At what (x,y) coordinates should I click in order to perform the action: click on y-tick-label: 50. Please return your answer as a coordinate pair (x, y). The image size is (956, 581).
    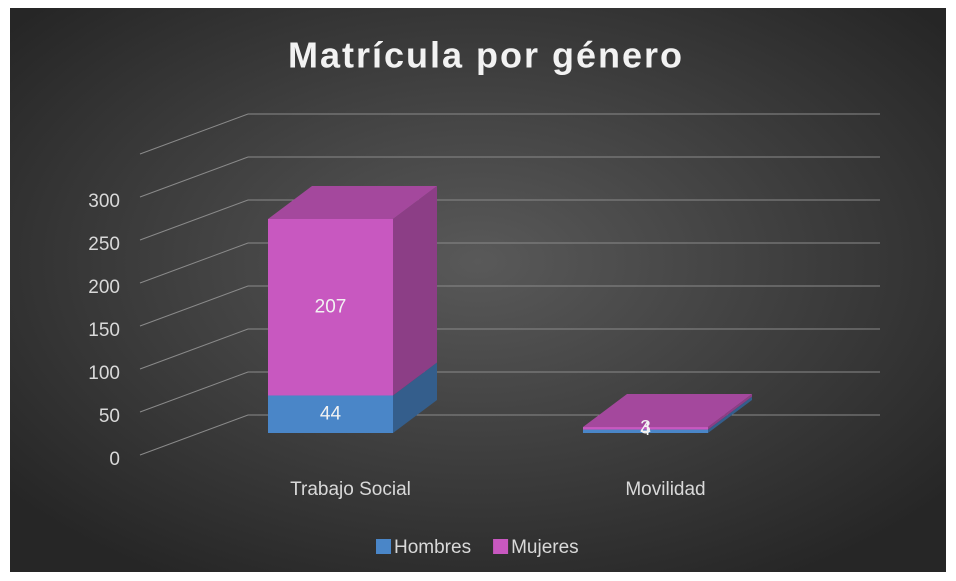
    Looking at the image, I should click on (109, 416).